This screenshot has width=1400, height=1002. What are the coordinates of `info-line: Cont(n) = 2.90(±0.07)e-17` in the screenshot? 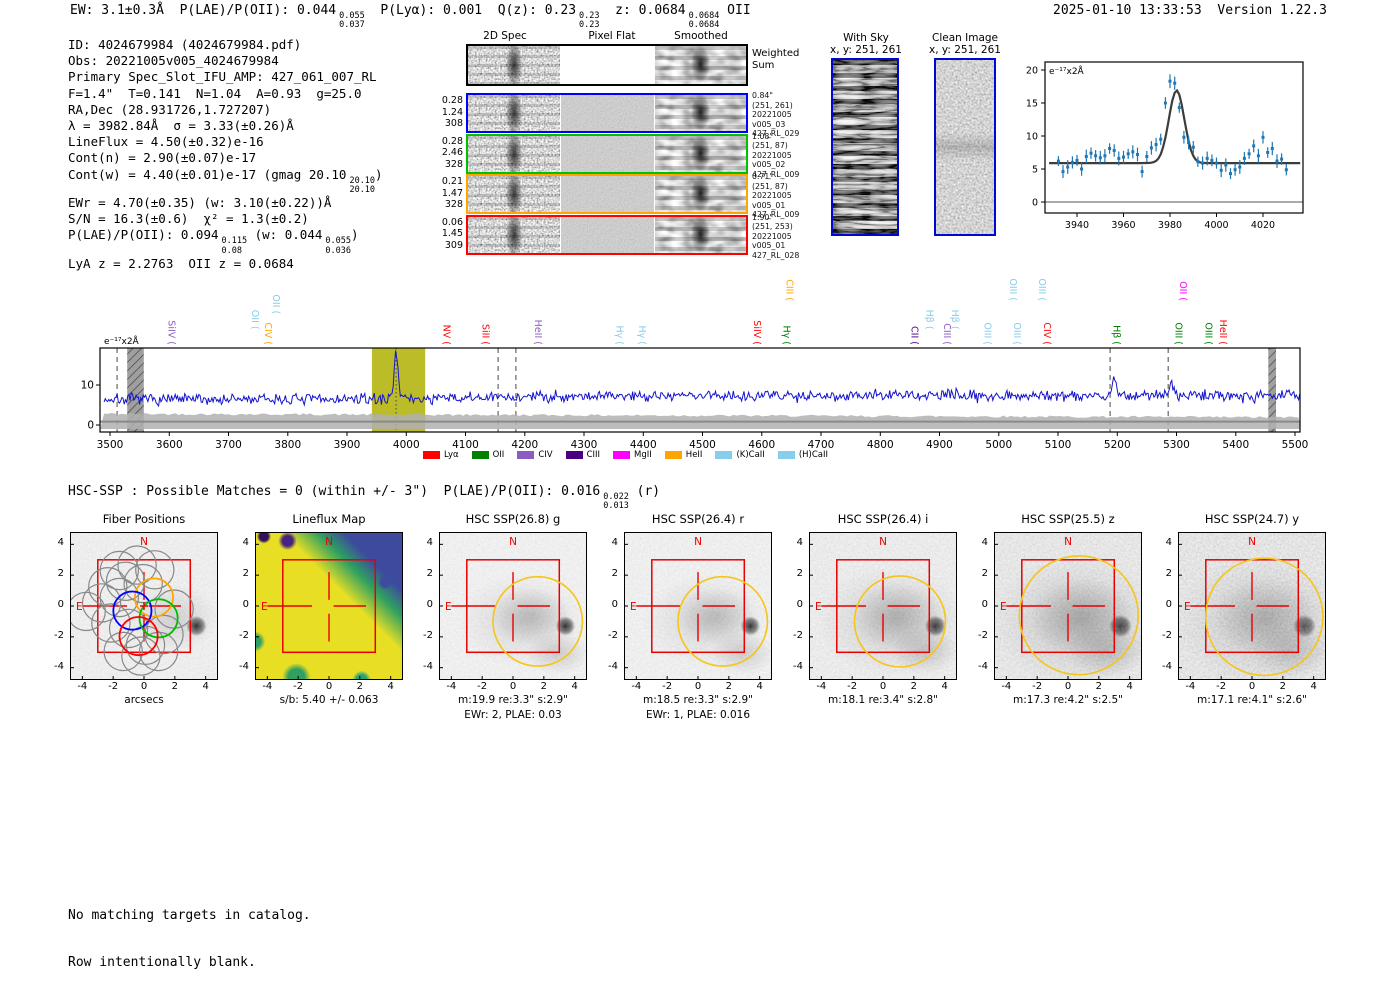 It's located at (225, 158).